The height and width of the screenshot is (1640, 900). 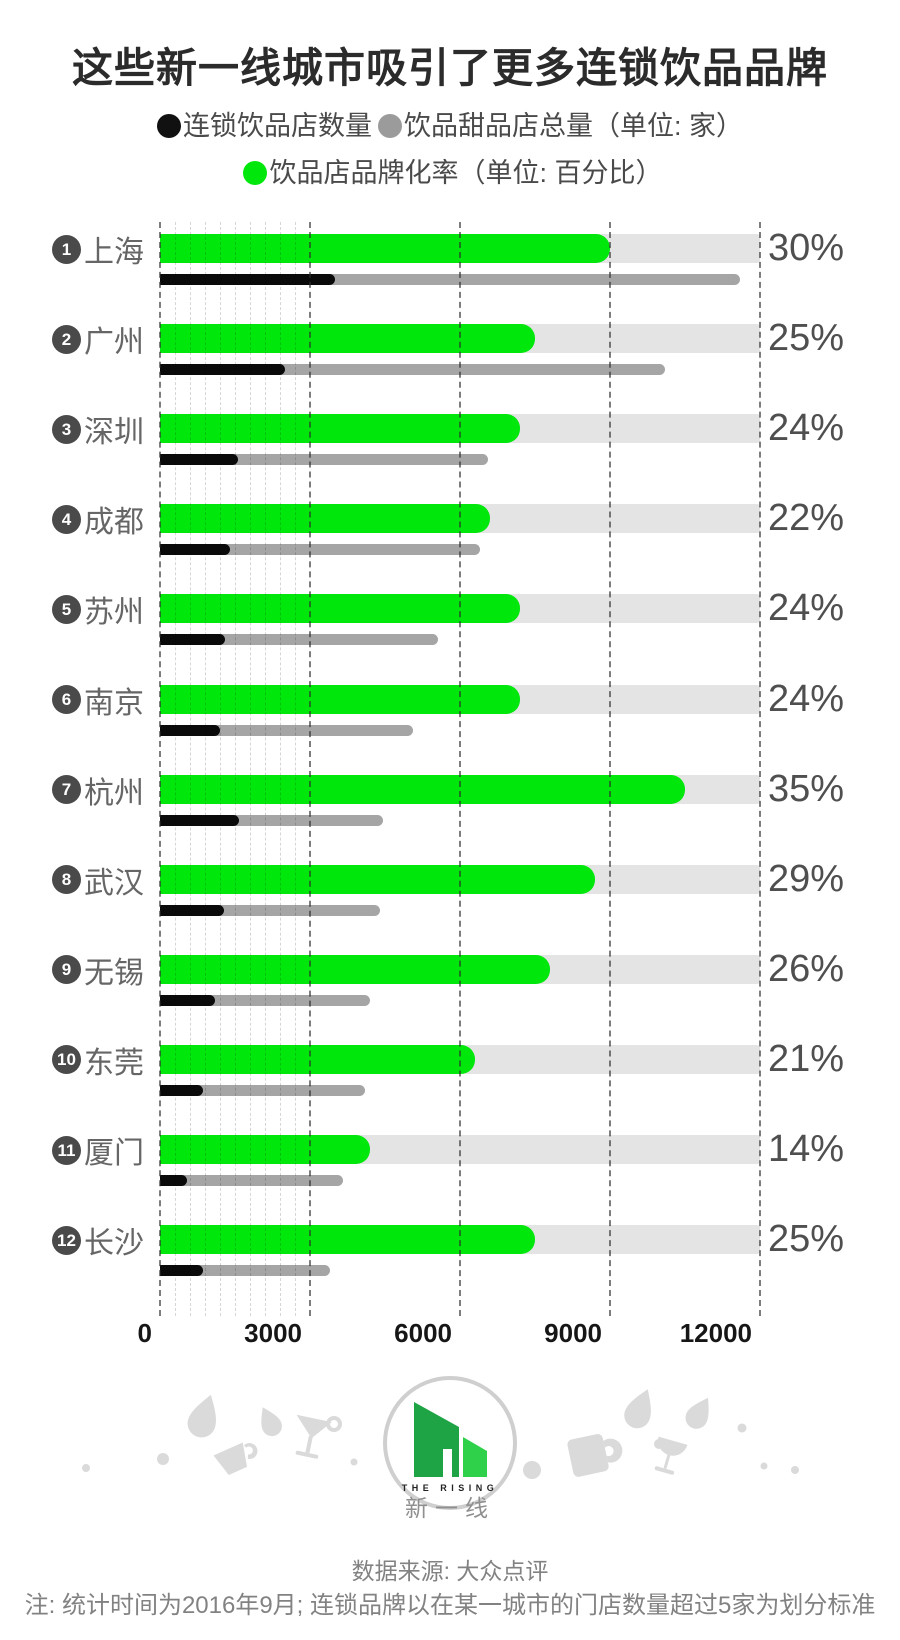 What do you see at coordinates (440, 1448) in the screenshot?
I see `logo-and-decorations: THE RISING 新一线` at bounding box center [440, 1448].